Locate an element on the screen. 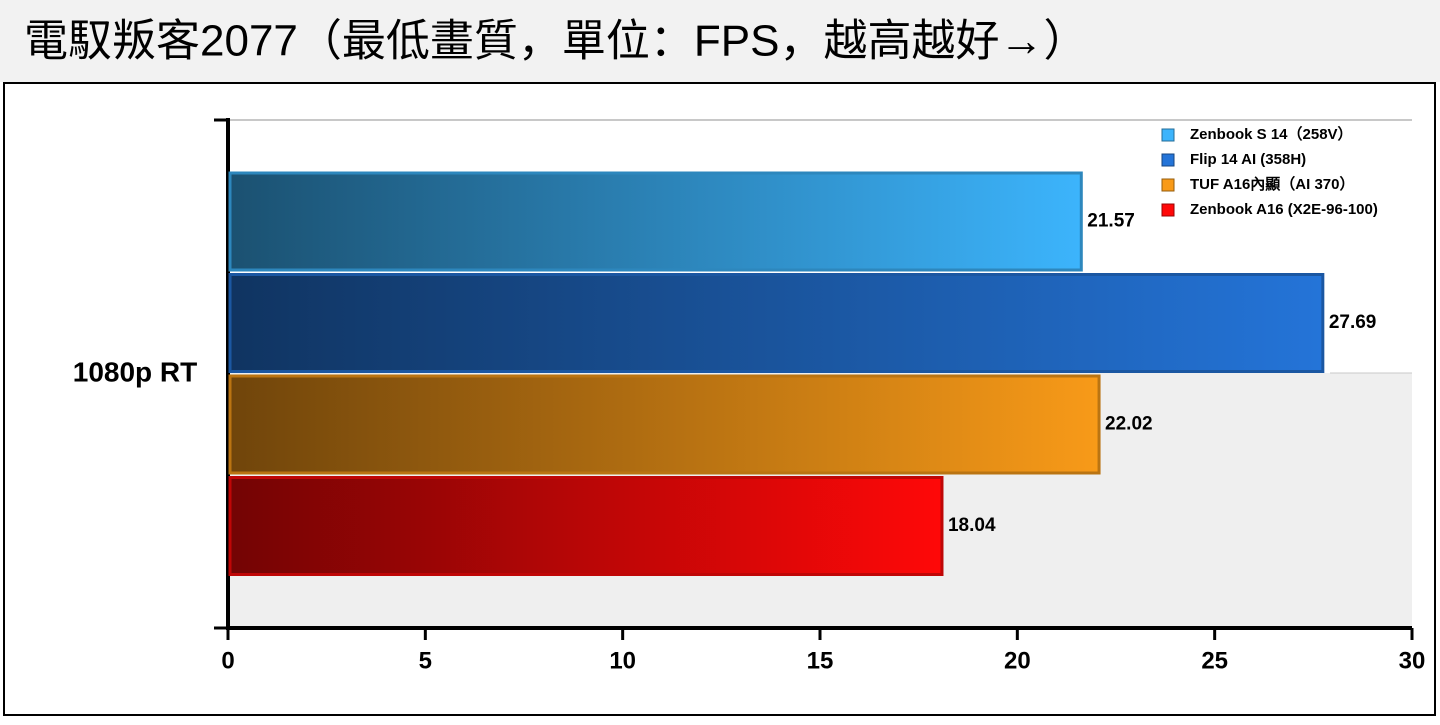 Image resolution: width=1440 pixels, height=725 pixels. x-tick-label: 30 is located at coordinates (1412, 660).